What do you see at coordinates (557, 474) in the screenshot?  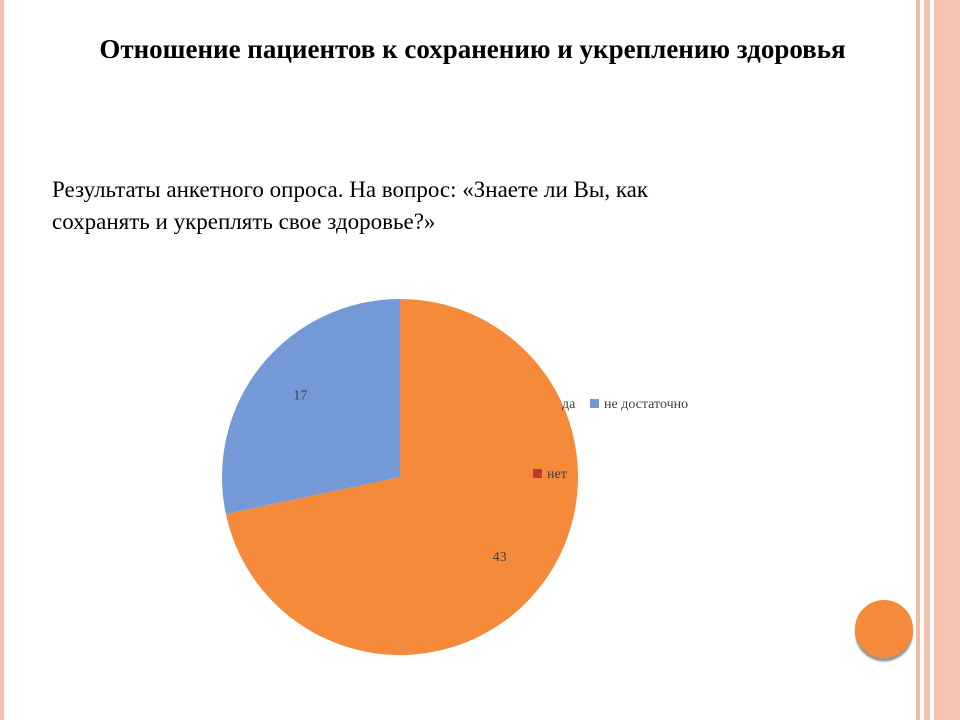 I see `legend-label-2: нет` at bounding box center [557, 474].